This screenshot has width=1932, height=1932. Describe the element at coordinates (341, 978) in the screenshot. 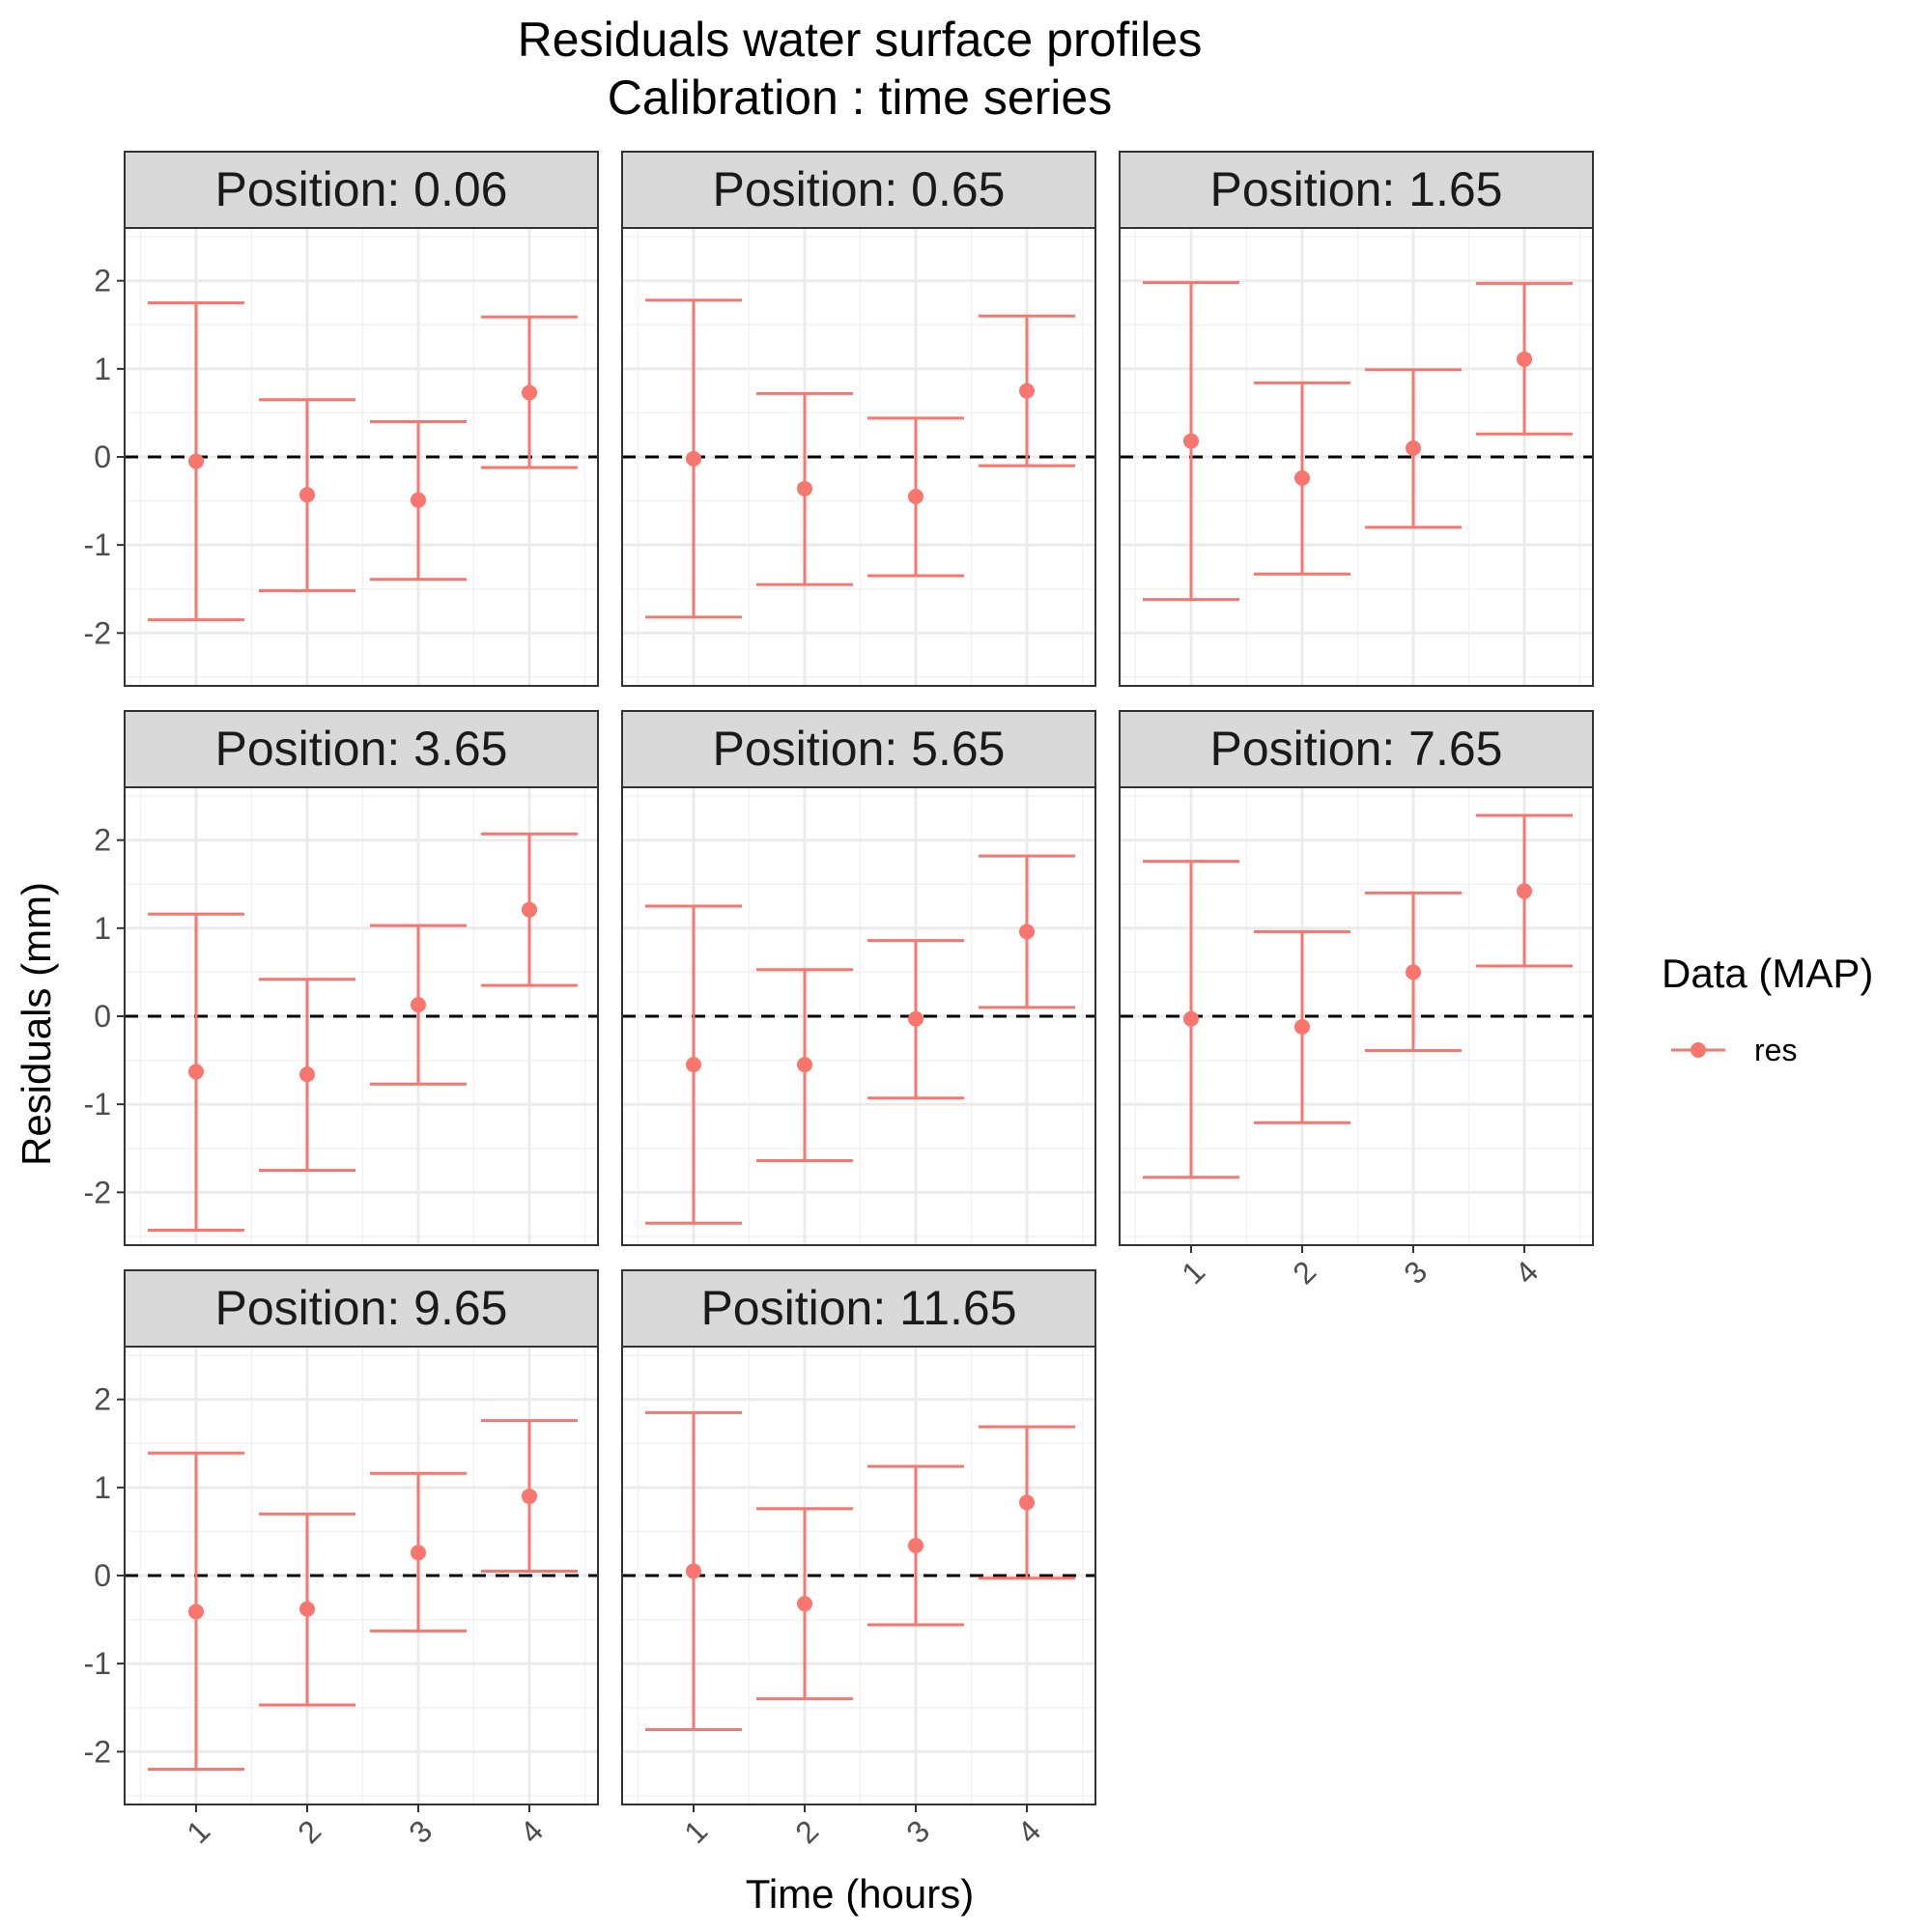

I see `facet-panel: Position: 3.65 2 1 0 -1 -2` at that location.